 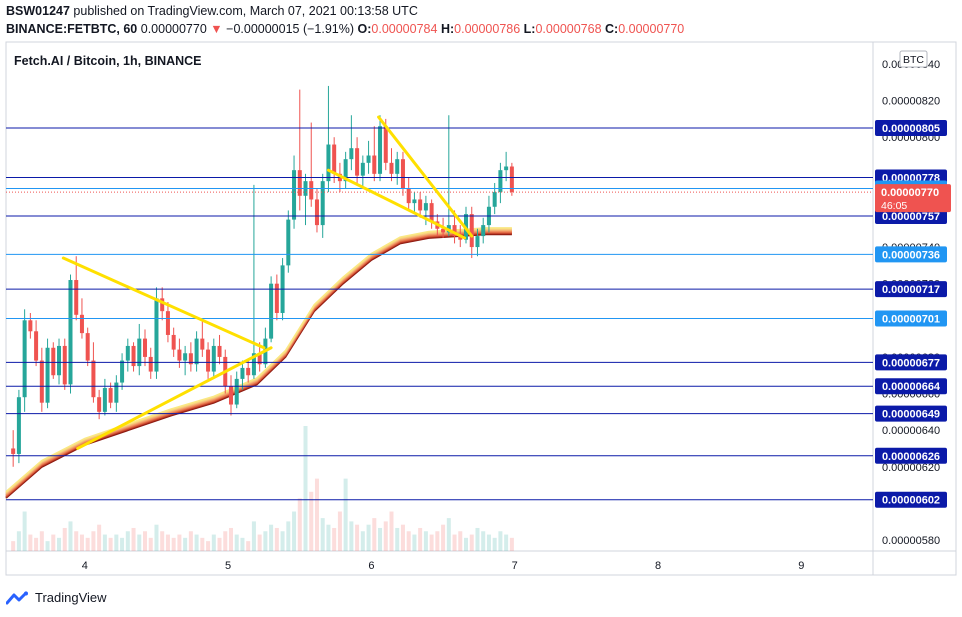 I want to click on currency-badge, so click(x=913, y=59).